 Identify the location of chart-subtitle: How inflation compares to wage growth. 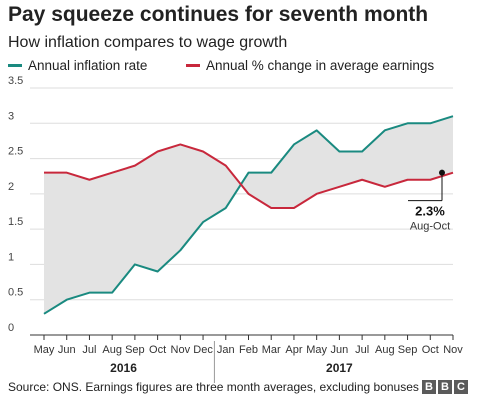
(148, 42).